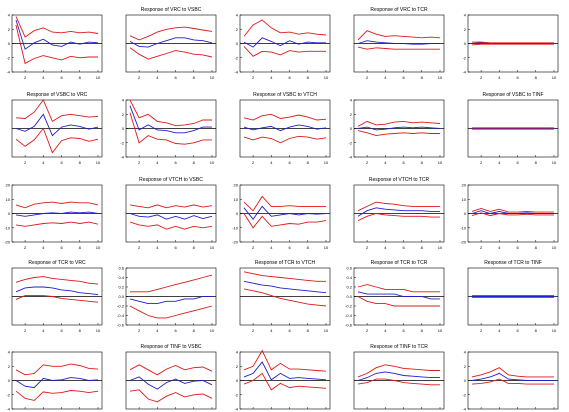  I want to click on irf-panel-12: Response of VTCH to VSBC 2 4 6 8 10, so click(171, 213).